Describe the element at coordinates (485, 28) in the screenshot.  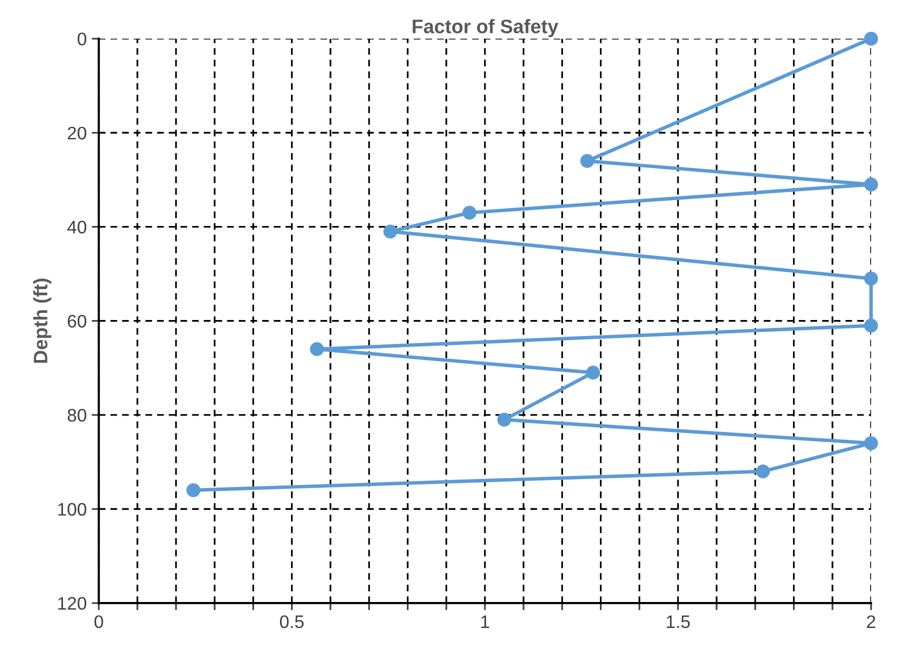
I see `chart-title: Factor of Safety` at that location.